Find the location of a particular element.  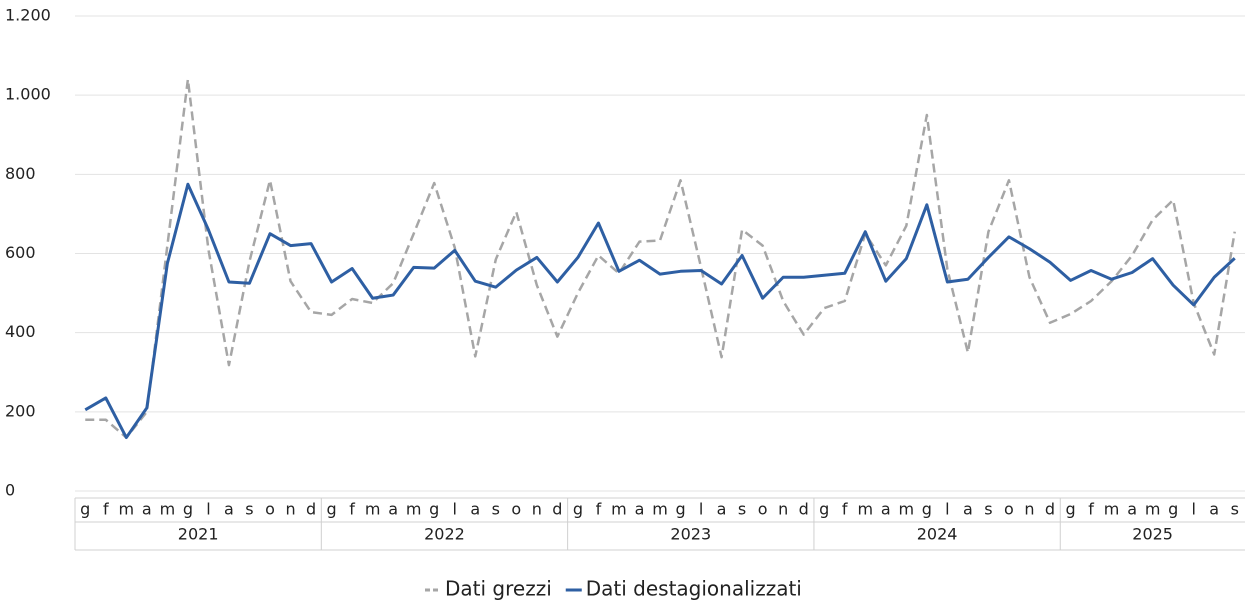

y-tick-label: 800 is located at coordinates (20, 173).